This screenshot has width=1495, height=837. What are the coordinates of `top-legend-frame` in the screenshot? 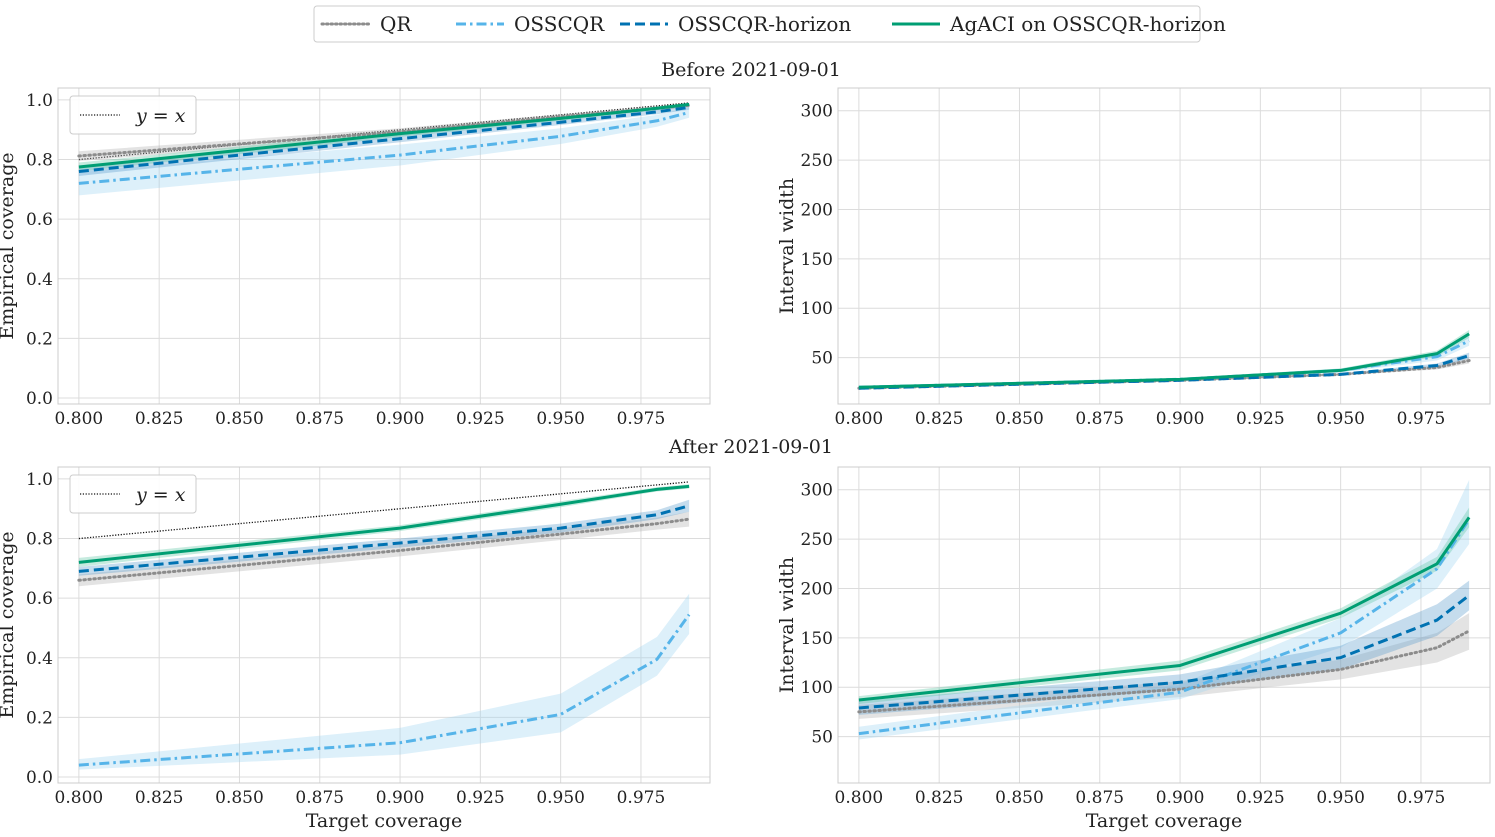 It's located at (757, 24).